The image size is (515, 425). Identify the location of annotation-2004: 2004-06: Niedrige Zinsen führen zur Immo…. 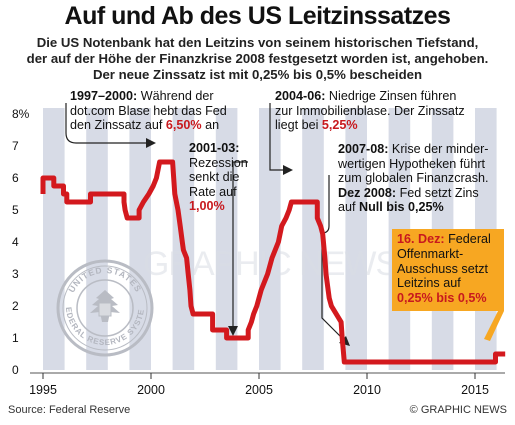
(370, 111).